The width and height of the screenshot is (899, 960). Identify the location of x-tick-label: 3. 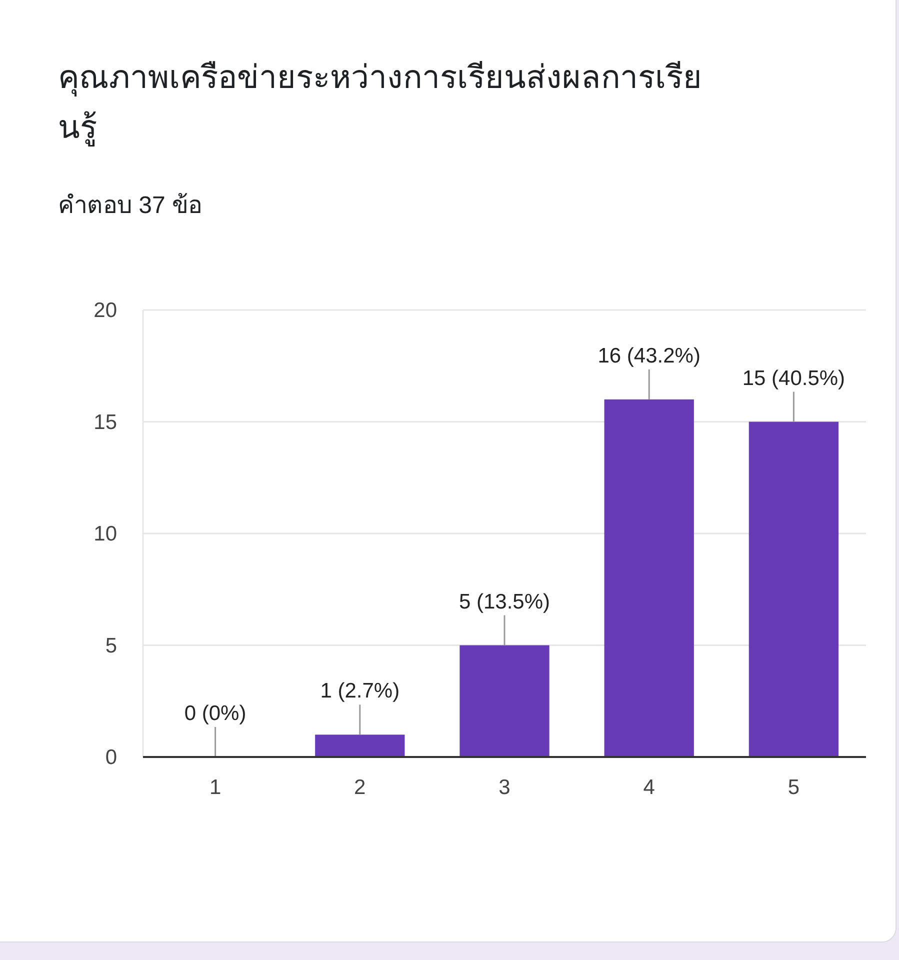
(504, 787).